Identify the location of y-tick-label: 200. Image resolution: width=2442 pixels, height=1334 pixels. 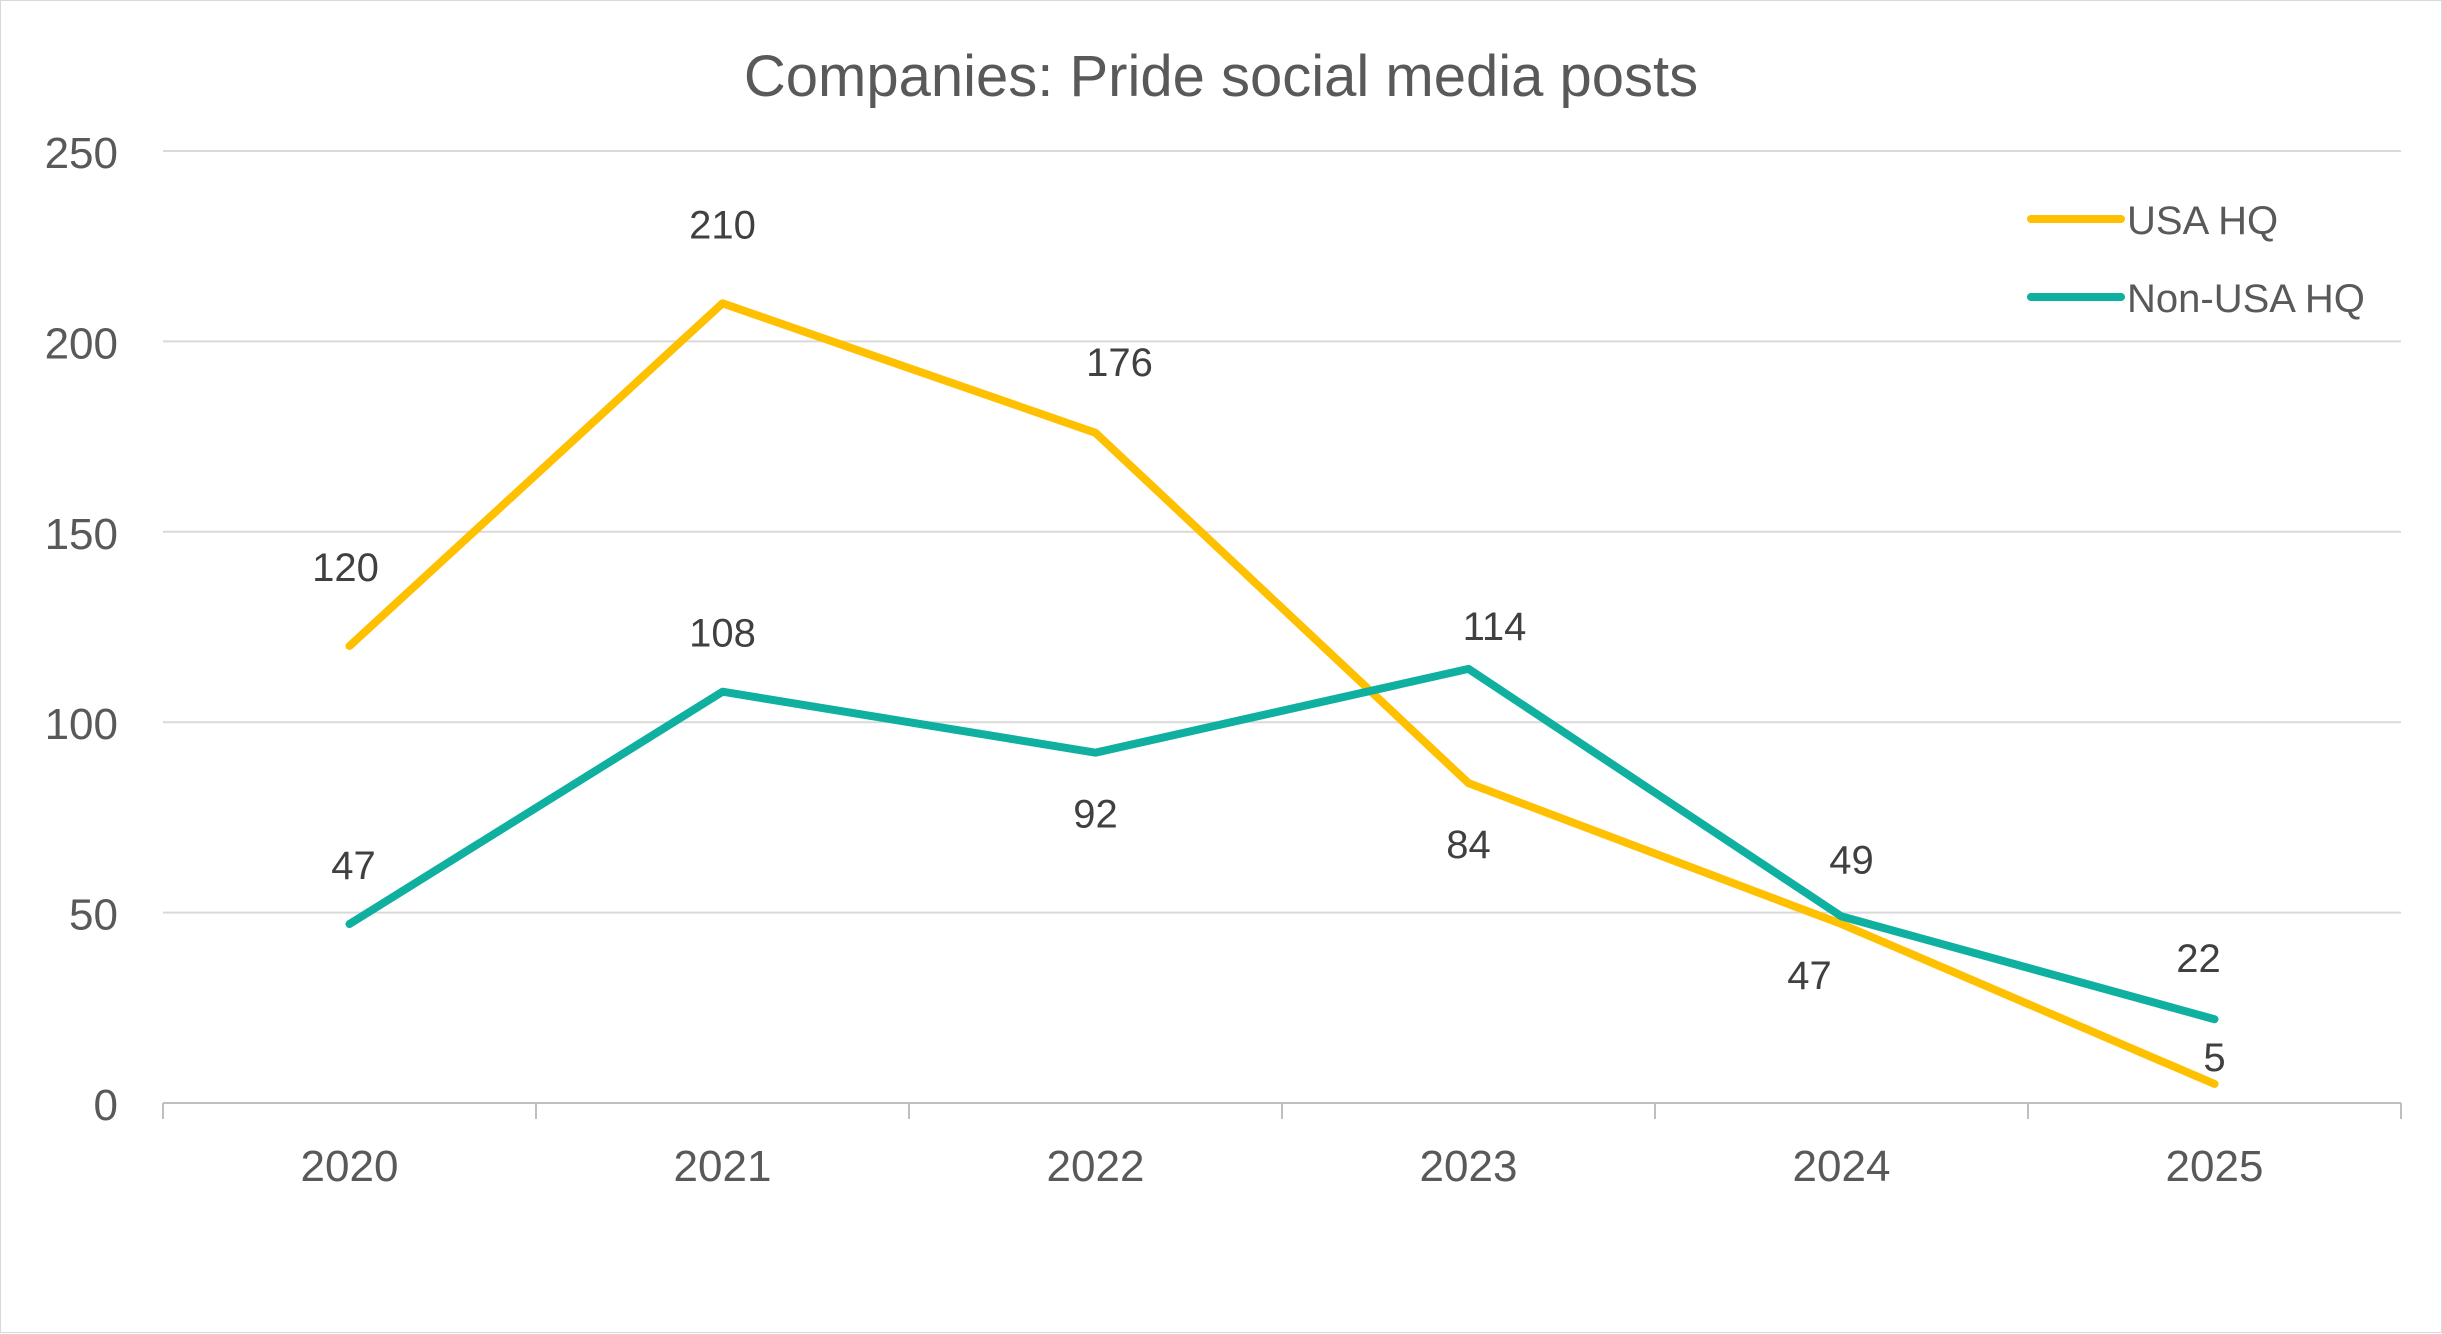
(81, 343).